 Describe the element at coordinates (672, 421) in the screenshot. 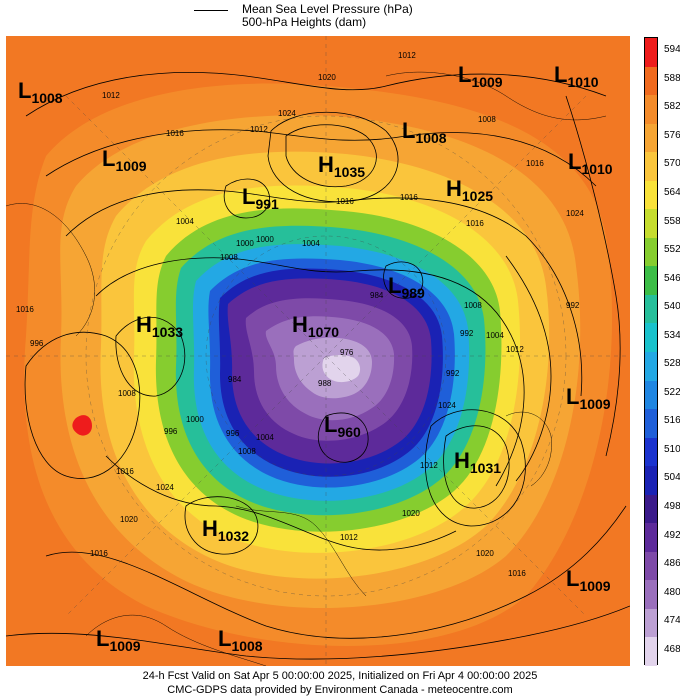

I see `colorbar-level-label: 516` at that location.